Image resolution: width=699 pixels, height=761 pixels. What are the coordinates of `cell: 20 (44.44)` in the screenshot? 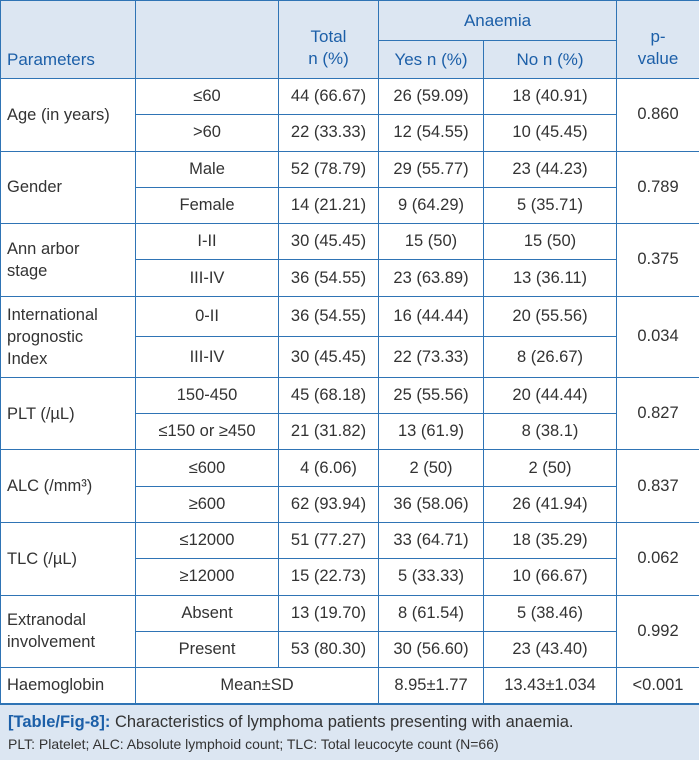 It's located at (550, 395).